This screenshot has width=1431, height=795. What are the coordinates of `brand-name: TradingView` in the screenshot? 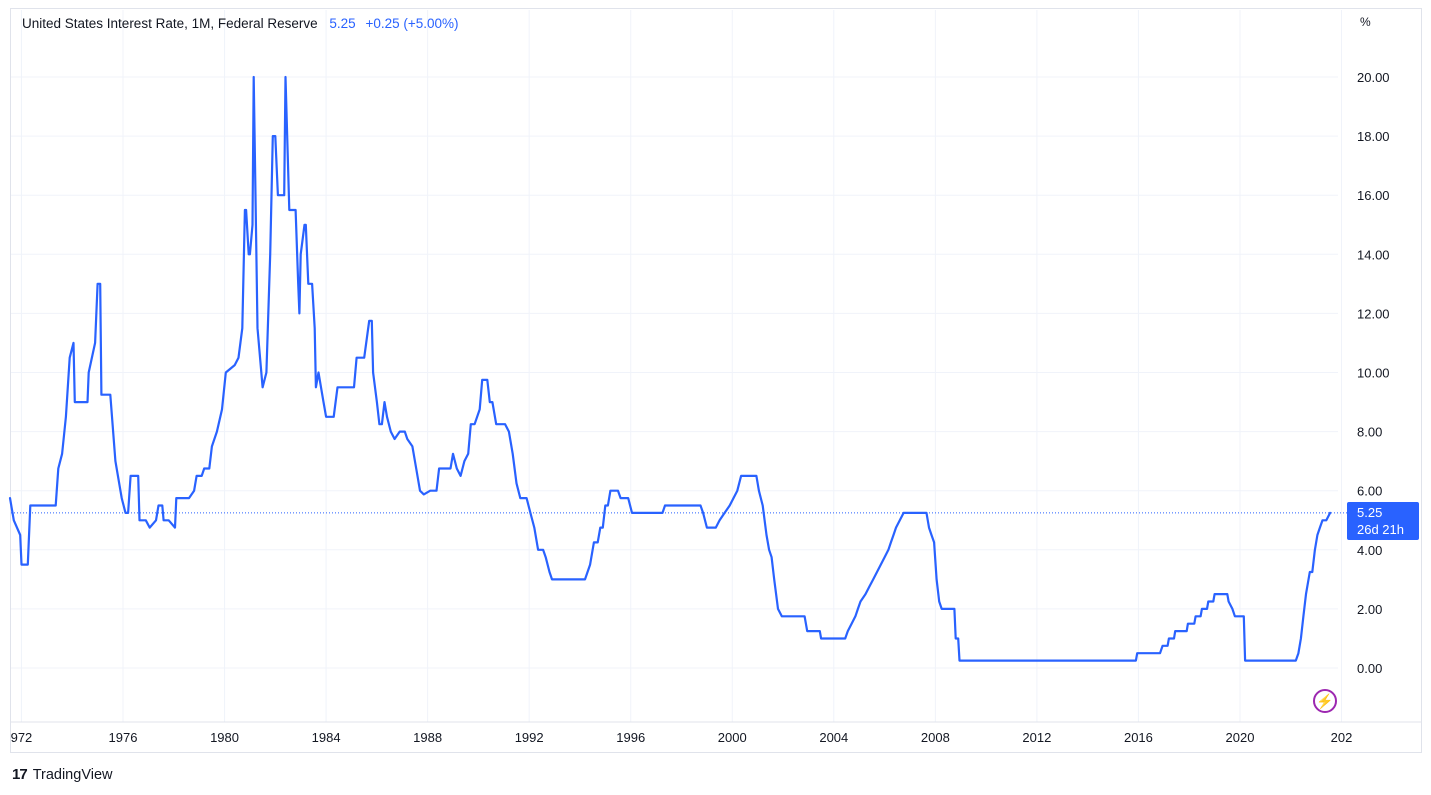 It's located at (72, 774).